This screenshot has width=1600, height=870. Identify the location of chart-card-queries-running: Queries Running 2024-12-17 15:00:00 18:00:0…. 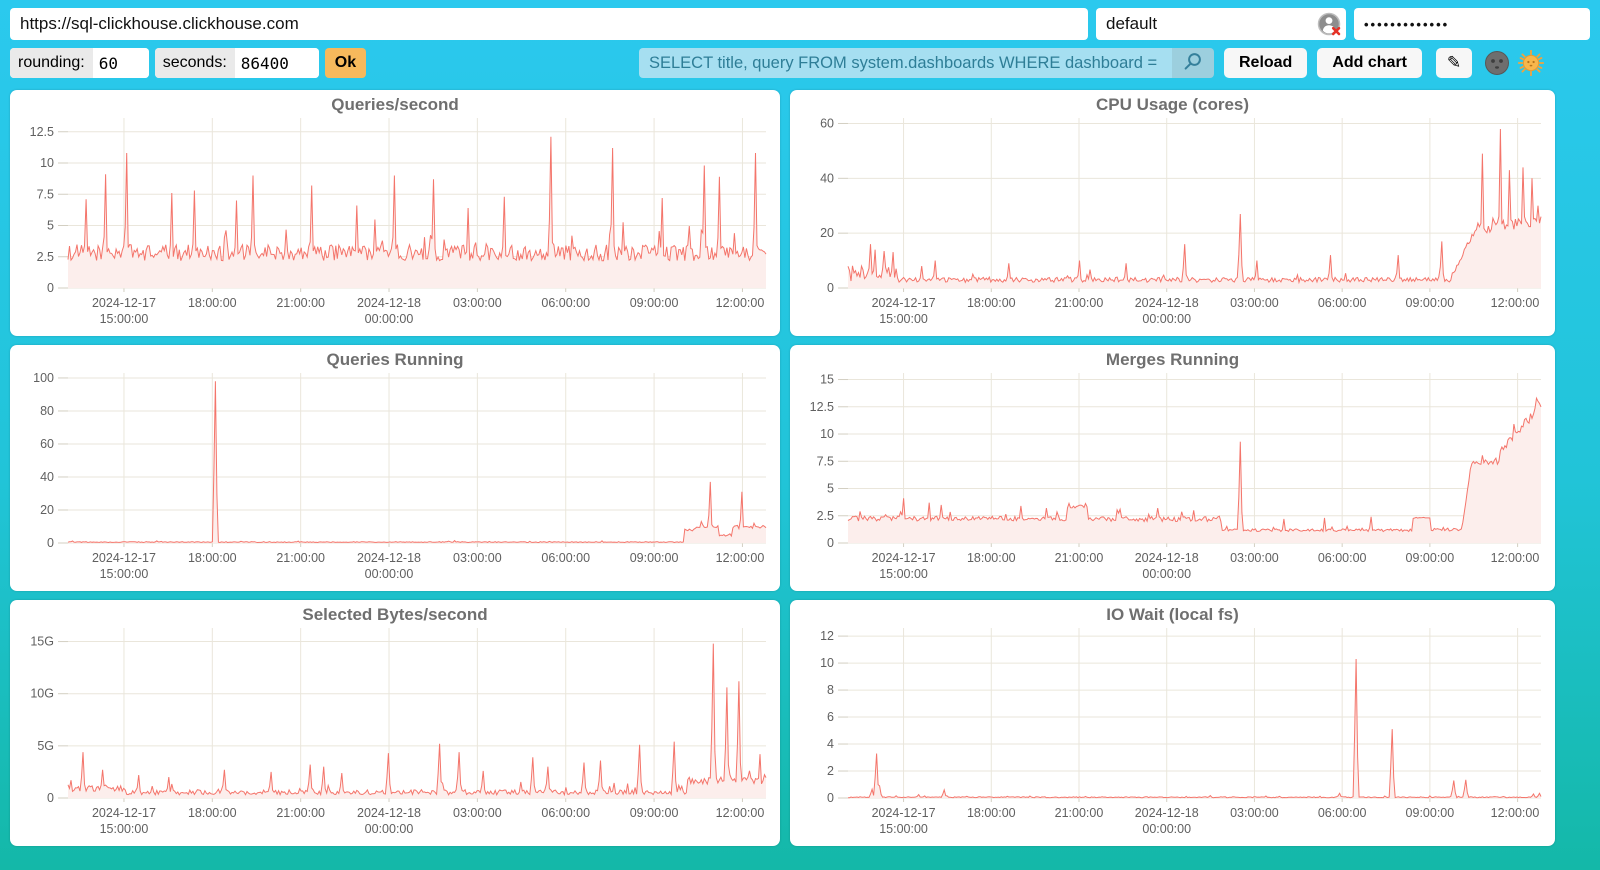
(395, 468).